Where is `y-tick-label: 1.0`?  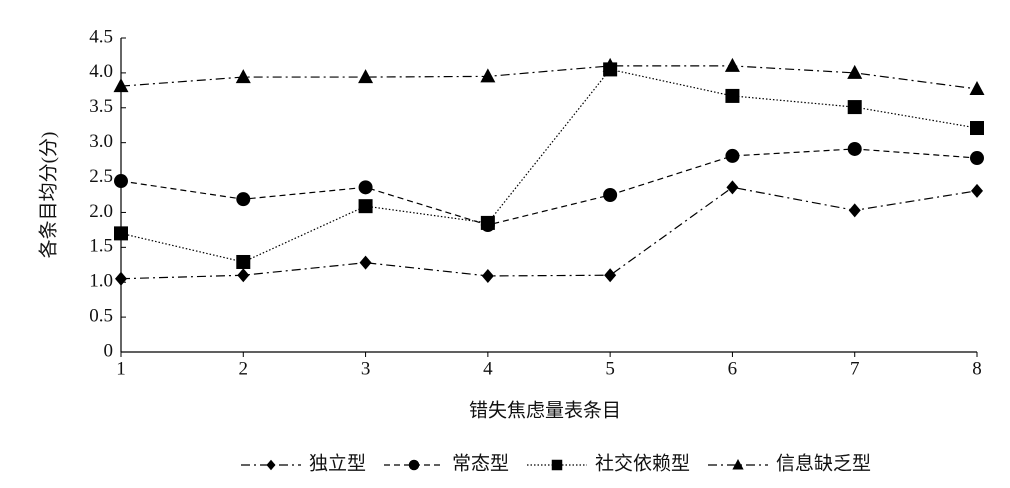 y-tick-label: 1.0 is located at coordinates (101, 281).